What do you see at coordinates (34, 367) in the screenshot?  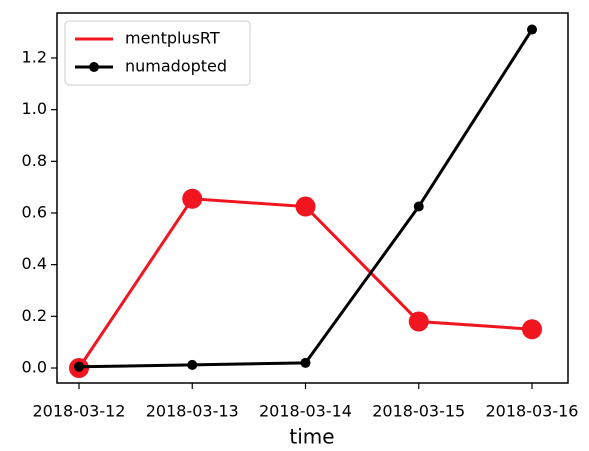 I see `y-tick-label: 0.0` at bounding box center [34, 367].